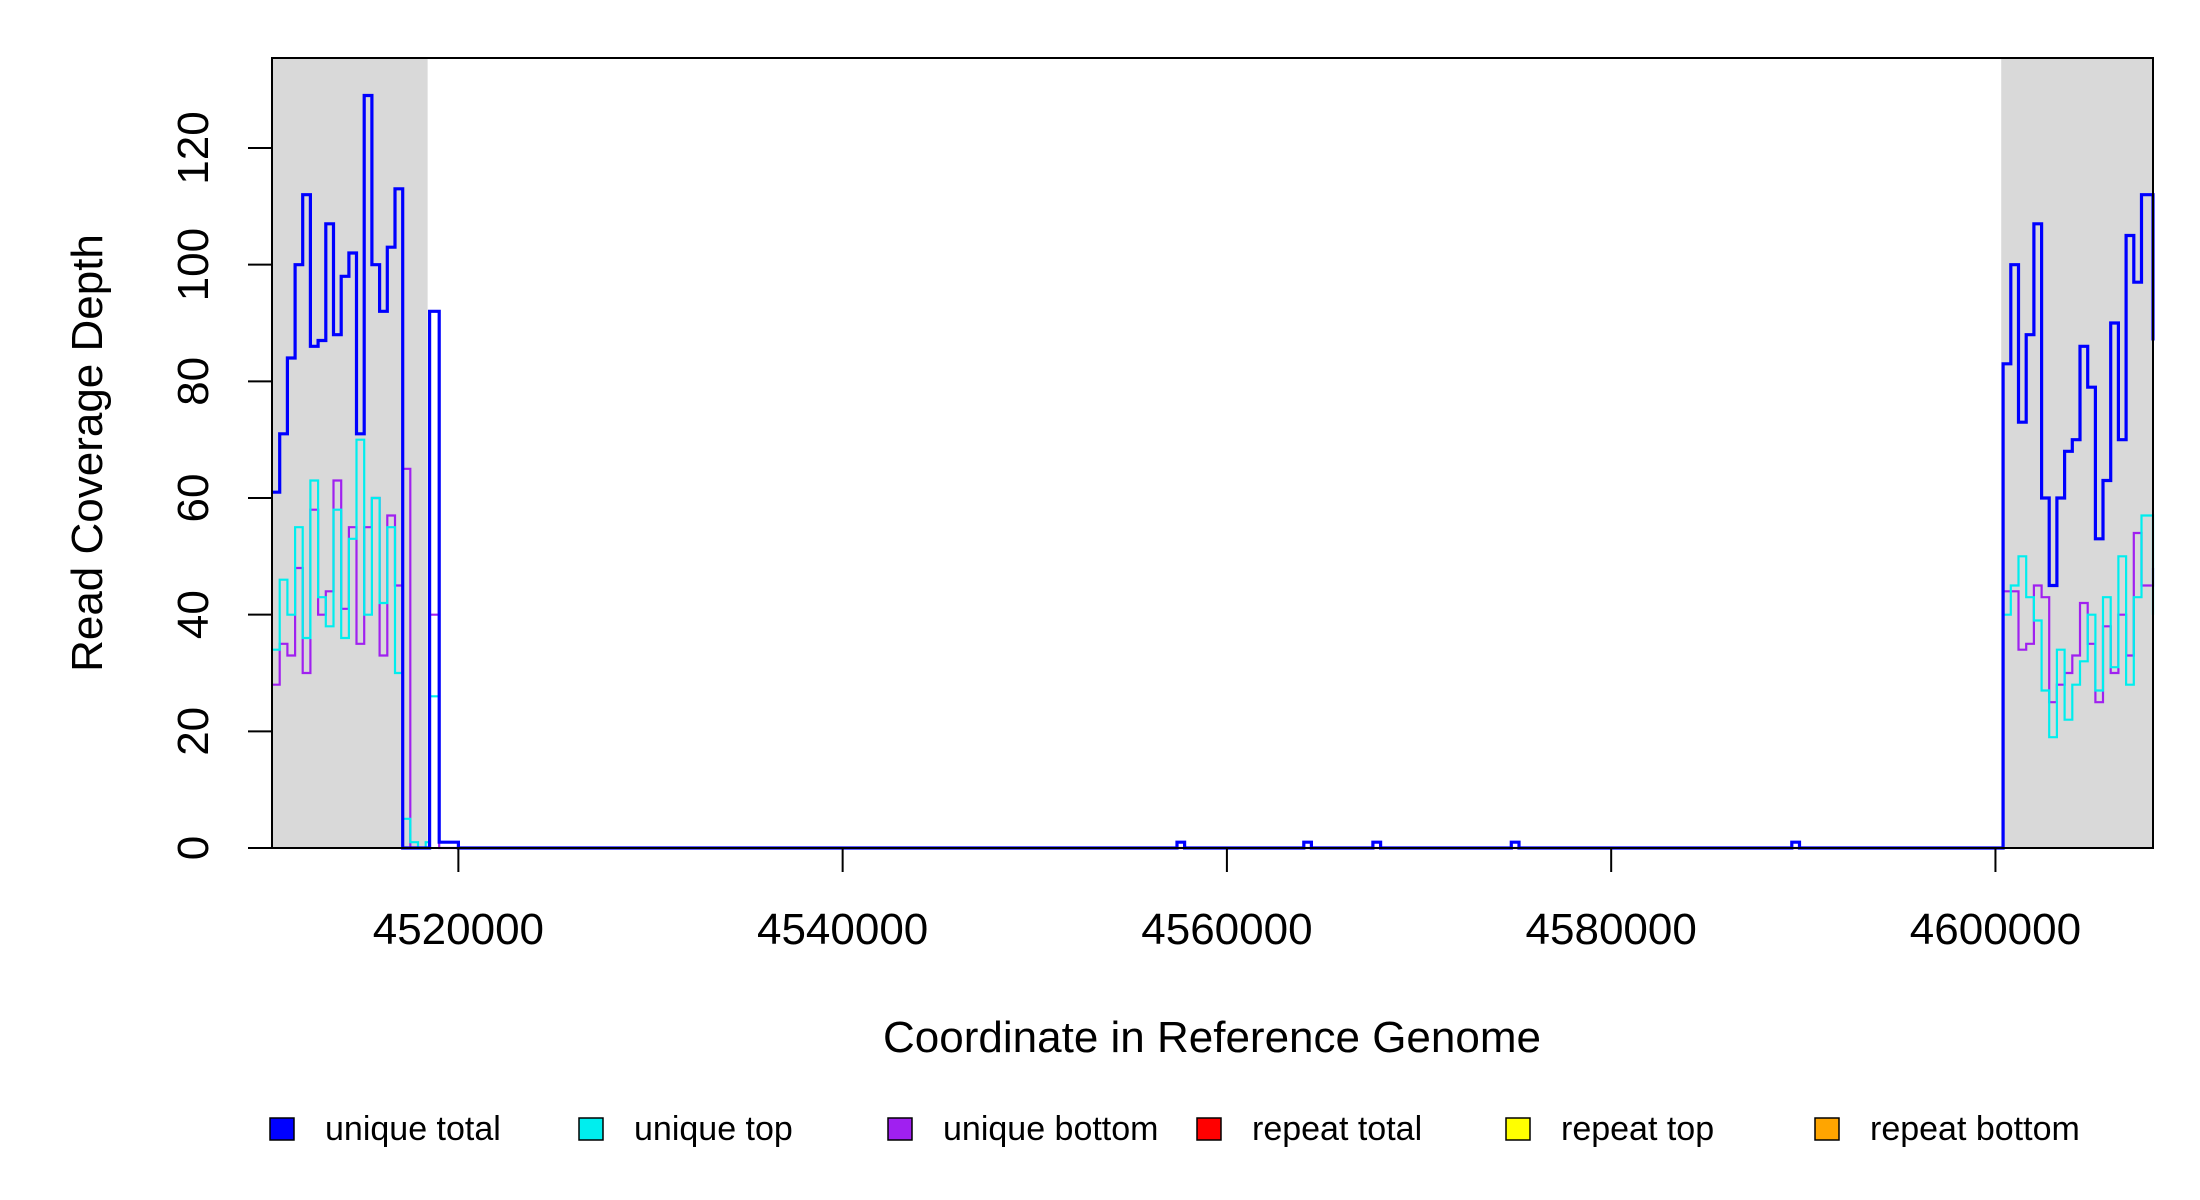  What do you see at coordinates (193, 264) in the screenshot?
I see `y-tick-label-100: 100` at bounding box center [193, 264].